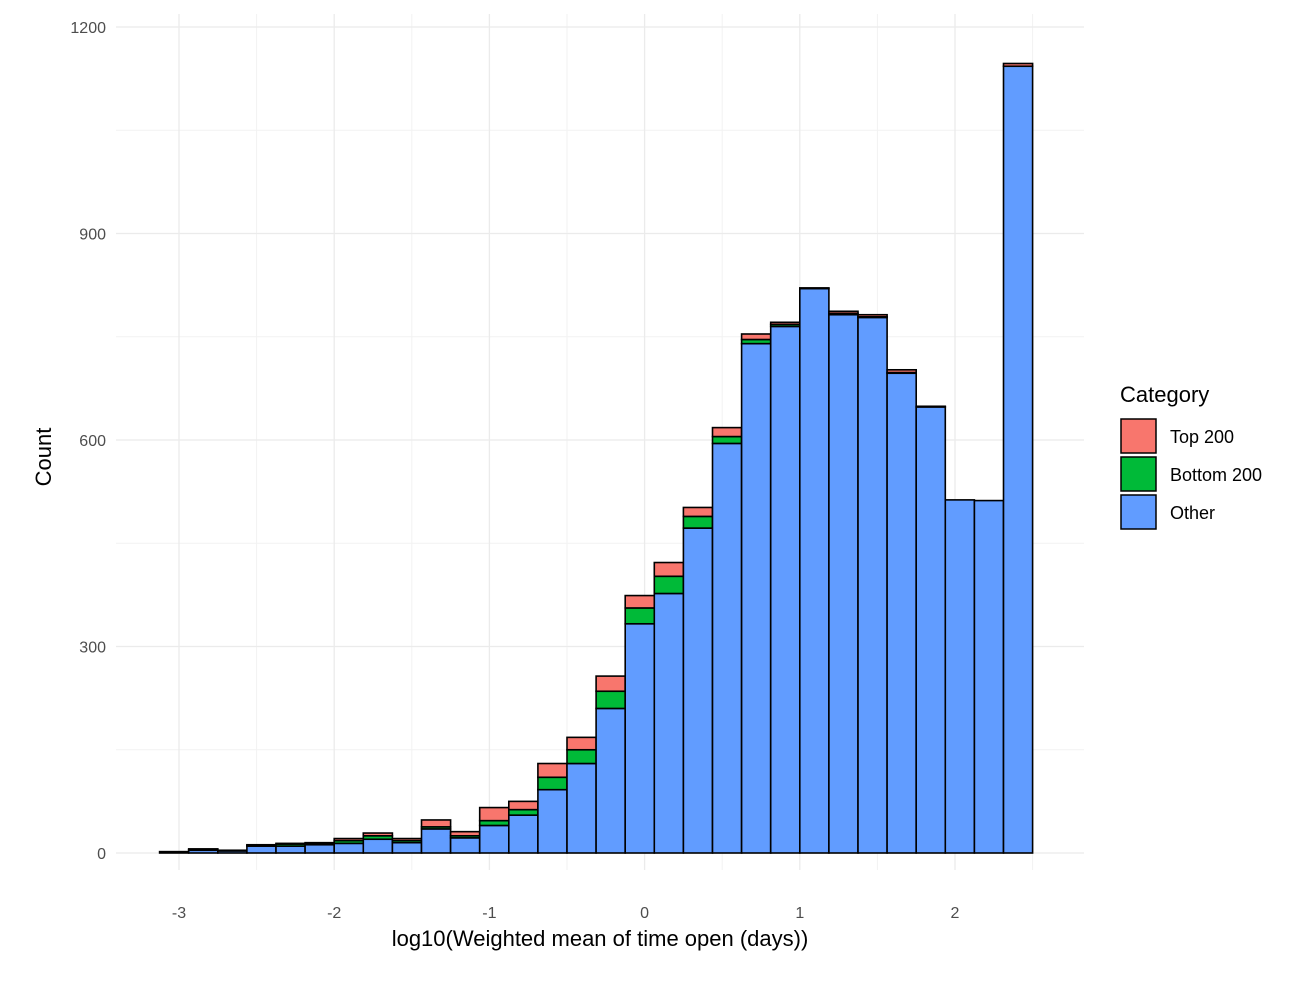 This screenshot has height=997, width=1292. Describe the element at coordinates (489, 913) in the screenshot. I see `x-tick-label: -1` at that location.